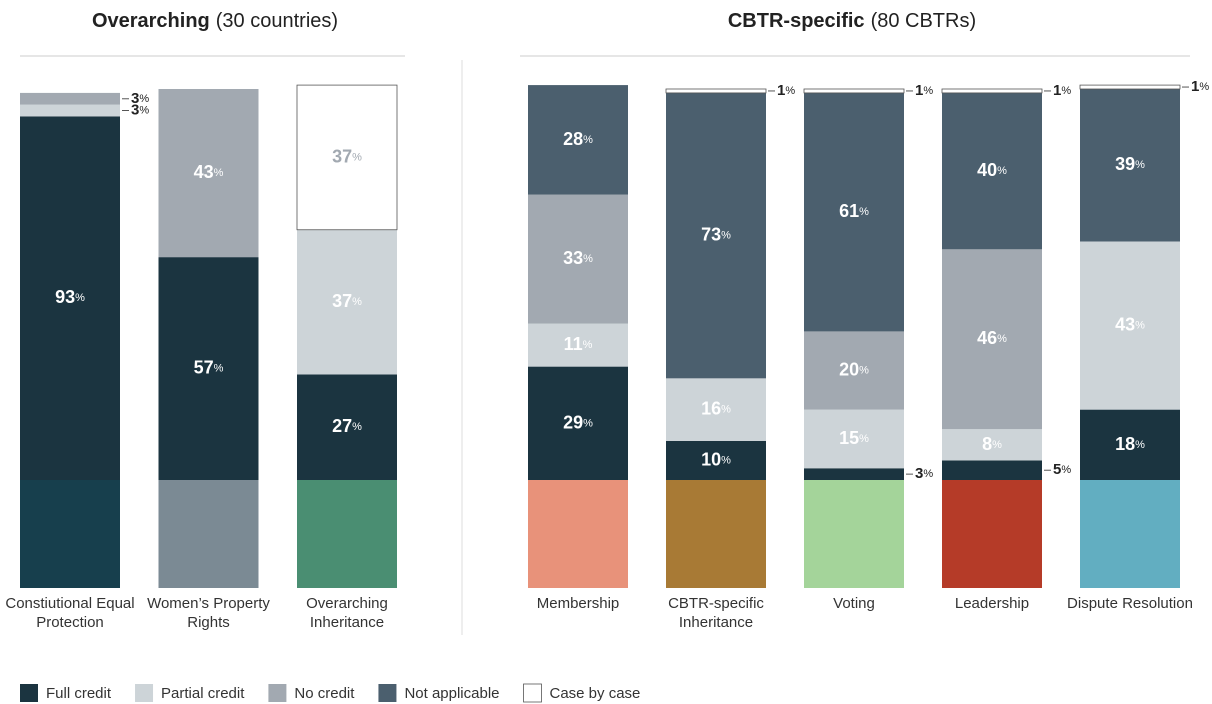 The image size is (1212, 704). What do you see at coordinates (796, 21) in the screenshot?
I see `title-main: CBTR-specific` at bounding box center [796, 21].